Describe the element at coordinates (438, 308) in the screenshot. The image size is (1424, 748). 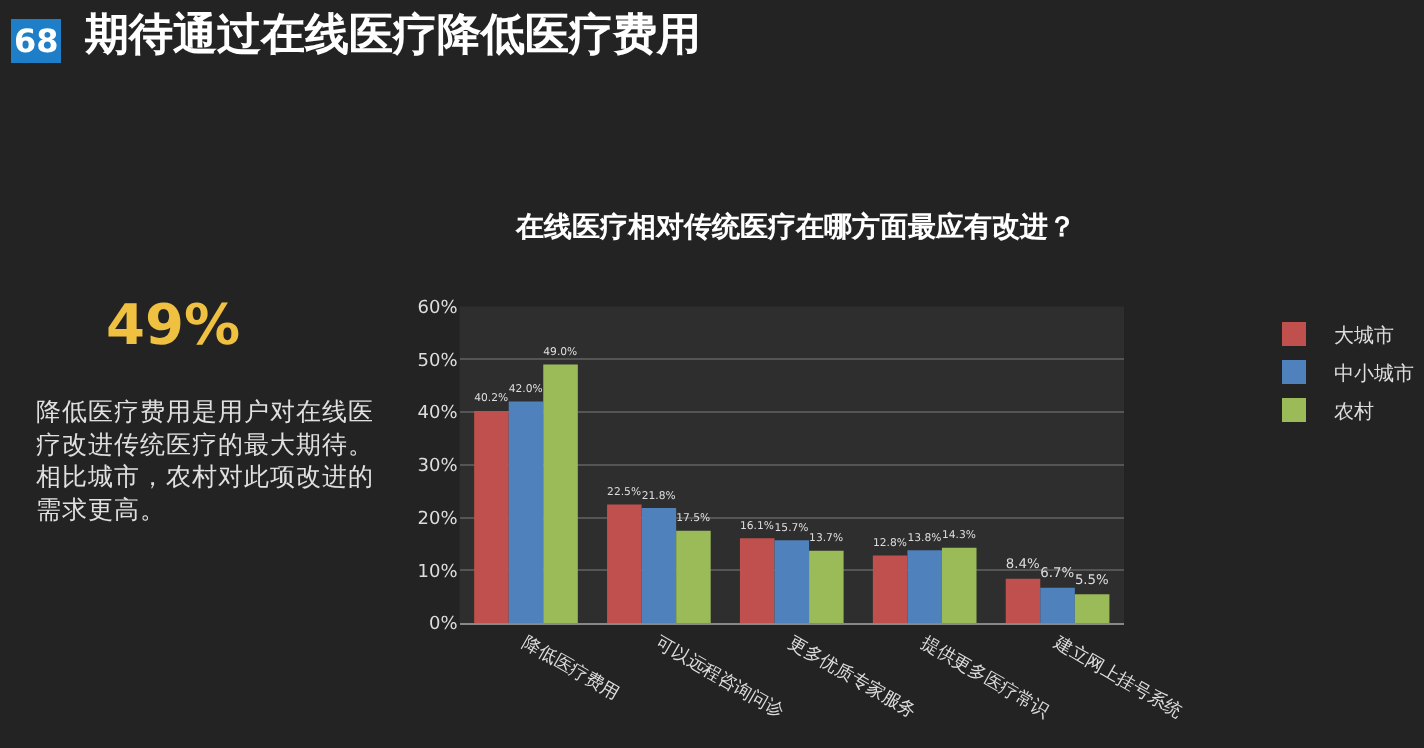
I see `y-tick-label: 60%` at that location.